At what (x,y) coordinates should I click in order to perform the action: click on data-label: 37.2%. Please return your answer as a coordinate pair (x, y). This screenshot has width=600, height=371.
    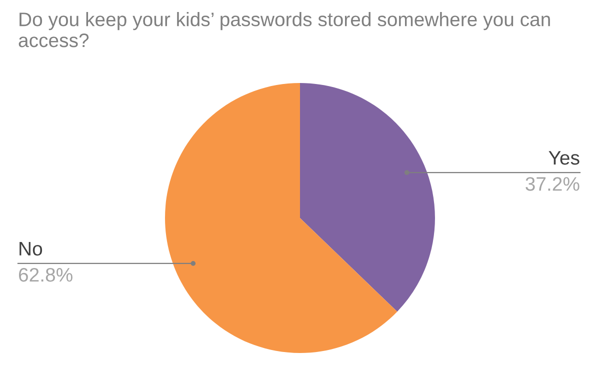
    Looking at the image, I should click on (553, 184).